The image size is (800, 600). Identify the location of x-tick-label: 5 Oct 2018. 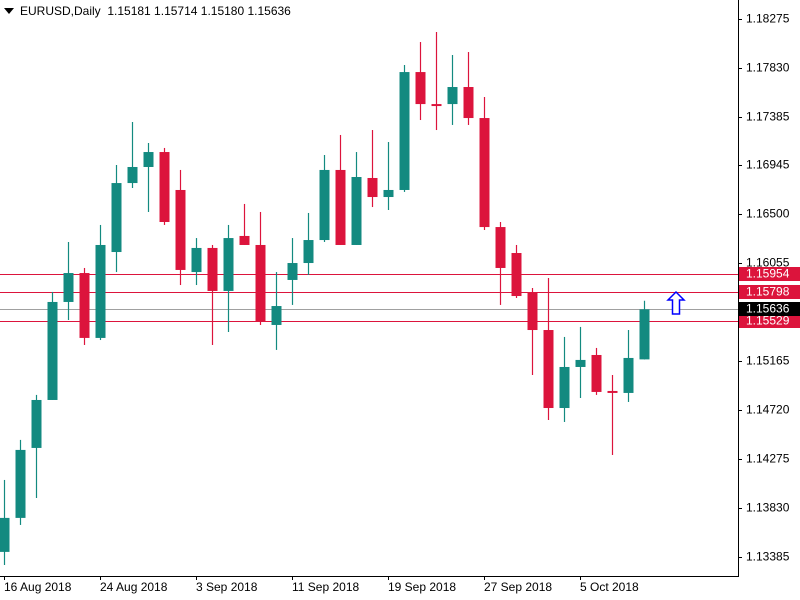
(609, 587).